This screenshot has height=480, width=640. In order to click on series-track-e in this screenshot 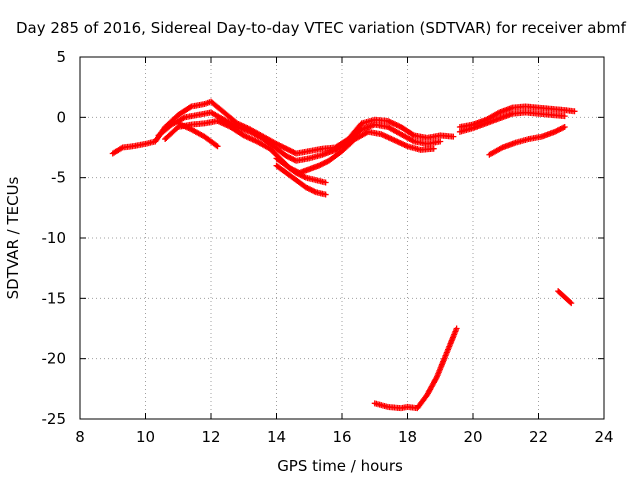, I will do `click(301, 180)`.